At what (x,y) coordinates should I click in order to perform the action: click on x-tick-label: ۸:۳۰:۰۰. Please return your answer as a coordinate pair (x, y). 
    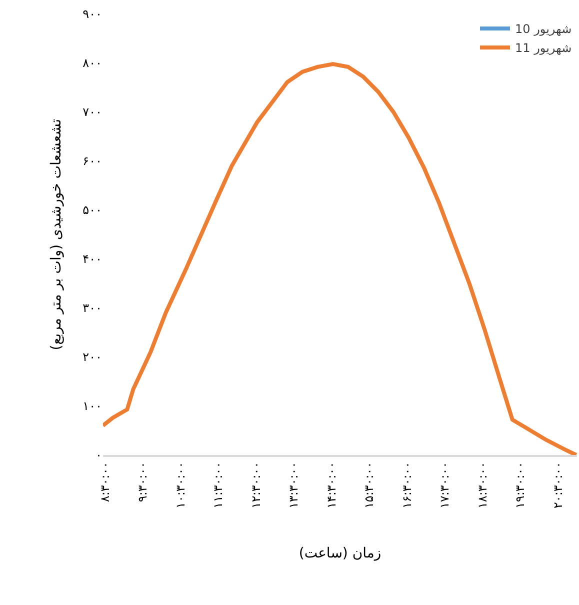
    Looking at the image, I should click on (105, 482).